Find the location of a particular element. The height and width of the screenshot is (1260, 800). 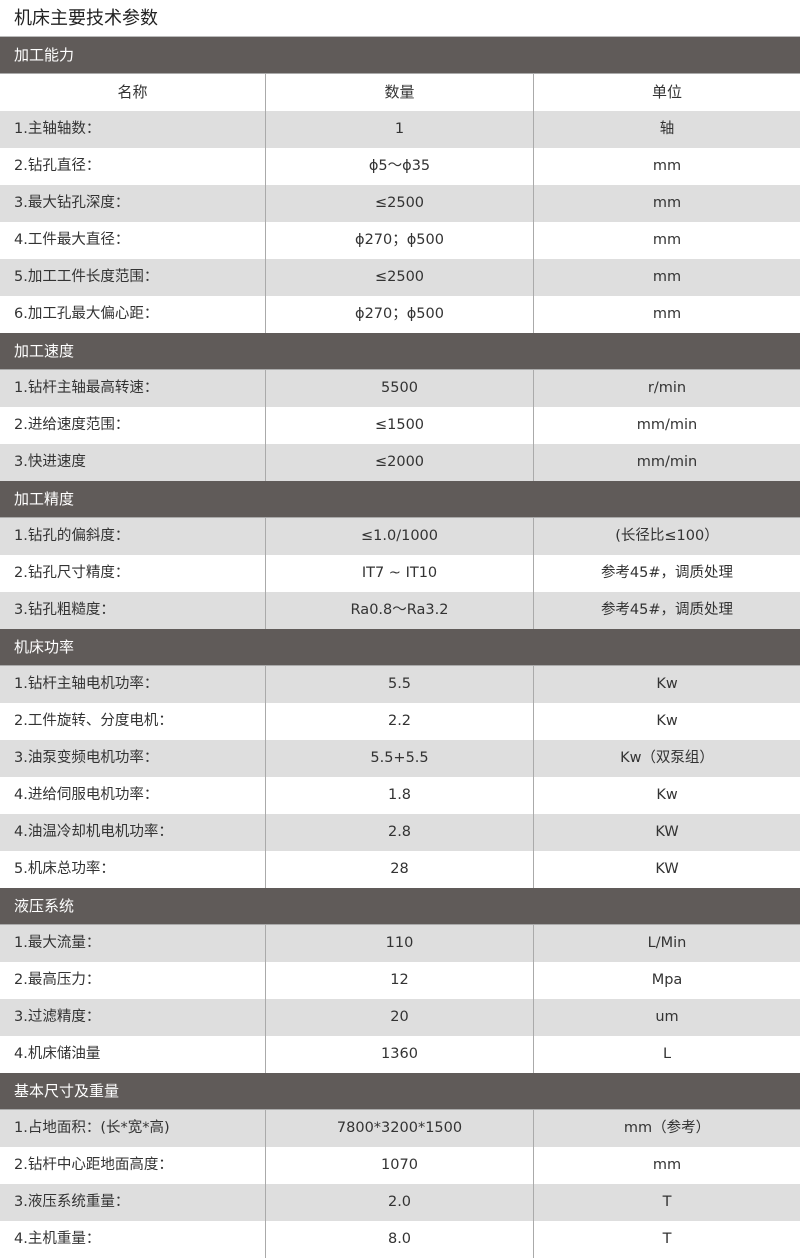

param-unit: 轴 is located at coordinates (667, 129).